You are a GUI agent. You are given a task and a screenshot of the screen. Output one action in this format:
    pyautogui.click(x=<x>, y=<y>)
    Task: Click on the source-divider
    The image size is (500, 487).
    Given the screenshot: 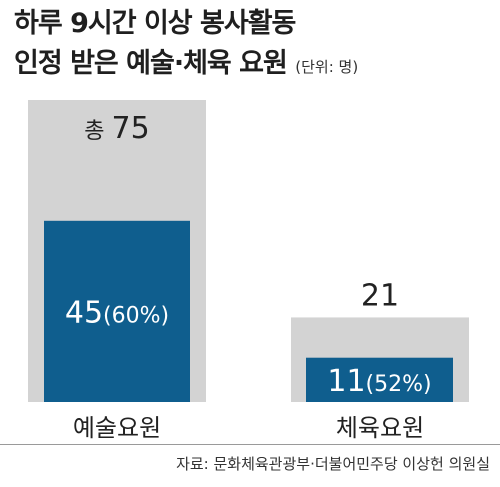 What is the action you would take?
    pyautogui.click(x=250, y=444)
    